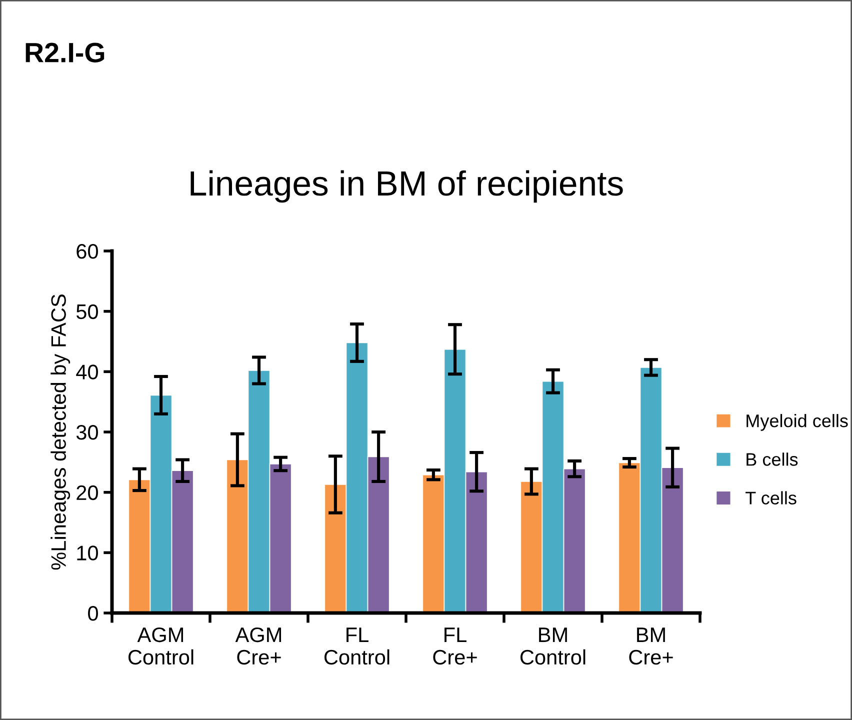 The image size is (852, 720). I want to click on x-tick-label: FL Cre+, so click(455, 646).